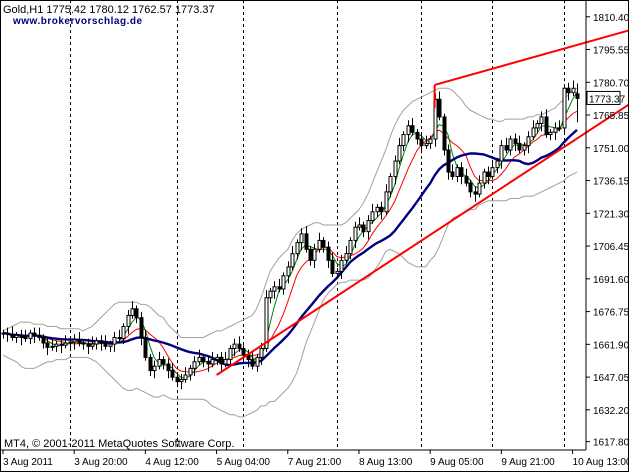  Describe the element at coordinates (28, 462) in the screenshot. I see `time-tick-label: 3 Aug 2011` at that location.